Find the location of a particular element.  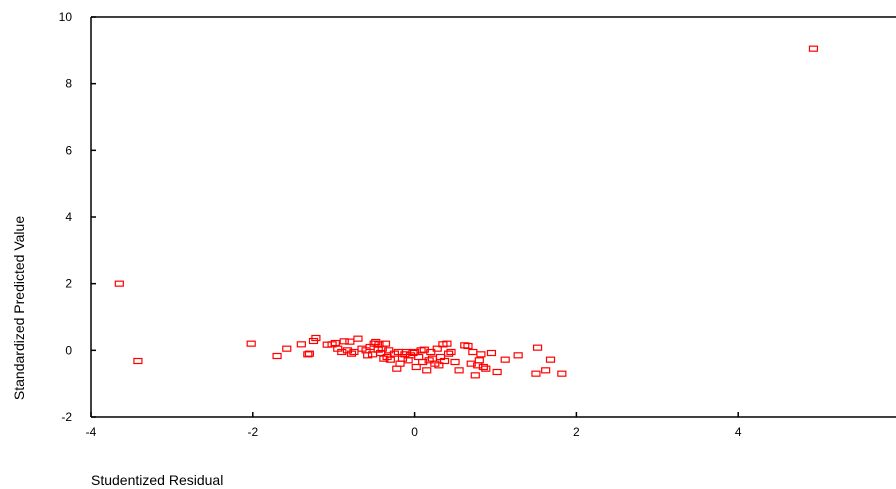

y-tick-label: 10 is located at coordinates (66, 17).